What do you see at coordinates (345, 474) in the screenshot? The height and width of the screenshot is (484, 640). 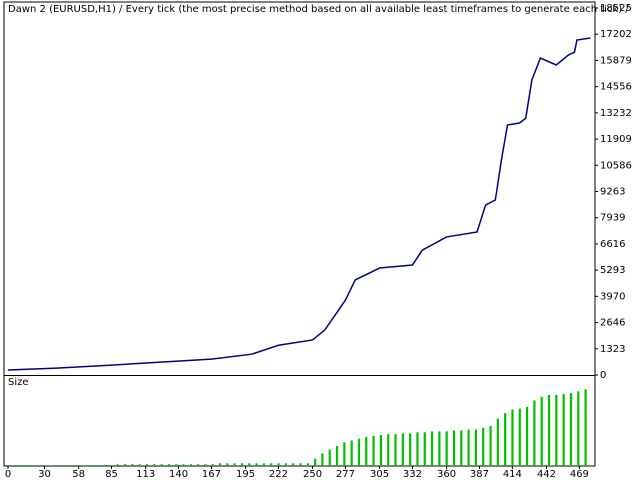 I see `x-tick-label: 277` at bounding box center [345, 474].